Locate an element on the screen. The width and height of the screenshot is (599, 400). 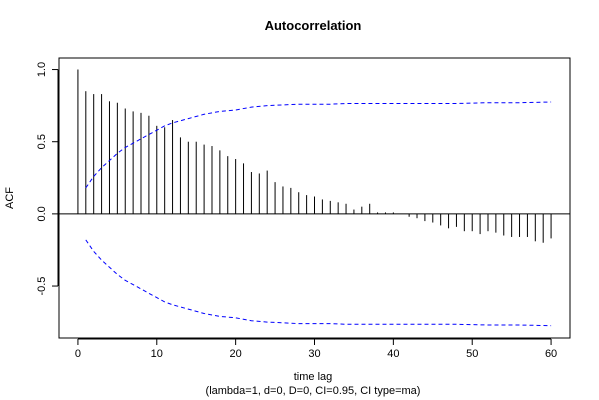
x-tick-label: 20 is located at coordinates (236, 354).